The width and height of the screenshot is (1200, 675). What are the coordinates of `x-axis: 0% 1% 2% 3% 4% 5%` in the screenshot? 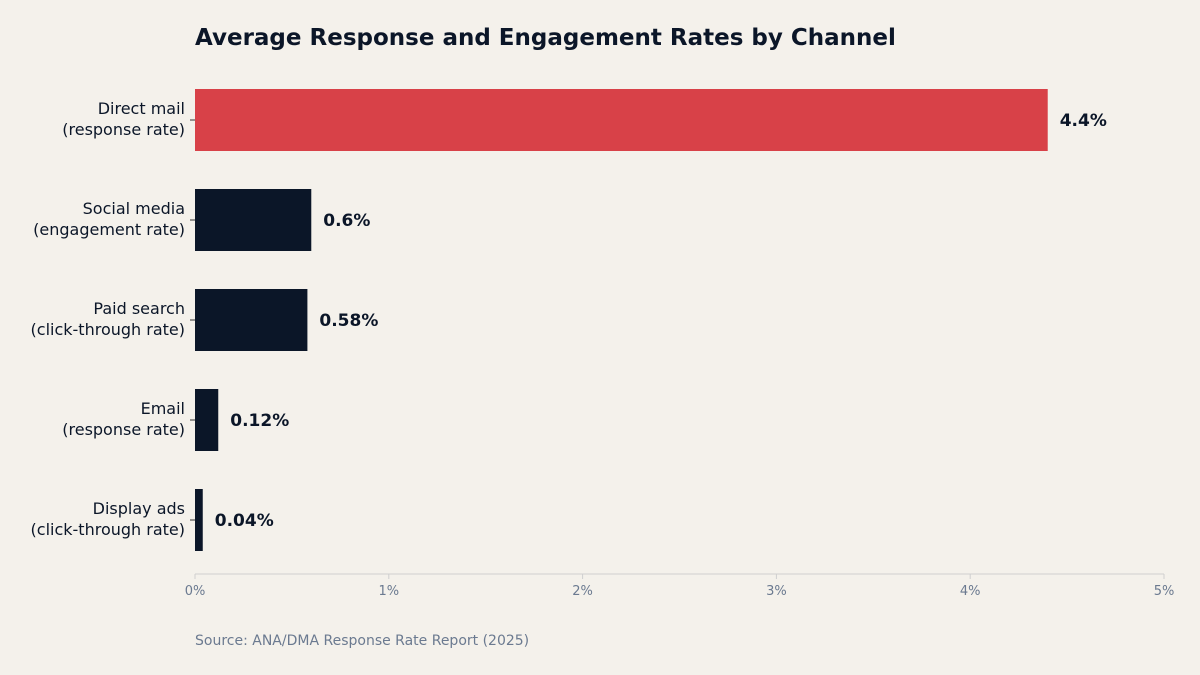 It's located at (680, 586).